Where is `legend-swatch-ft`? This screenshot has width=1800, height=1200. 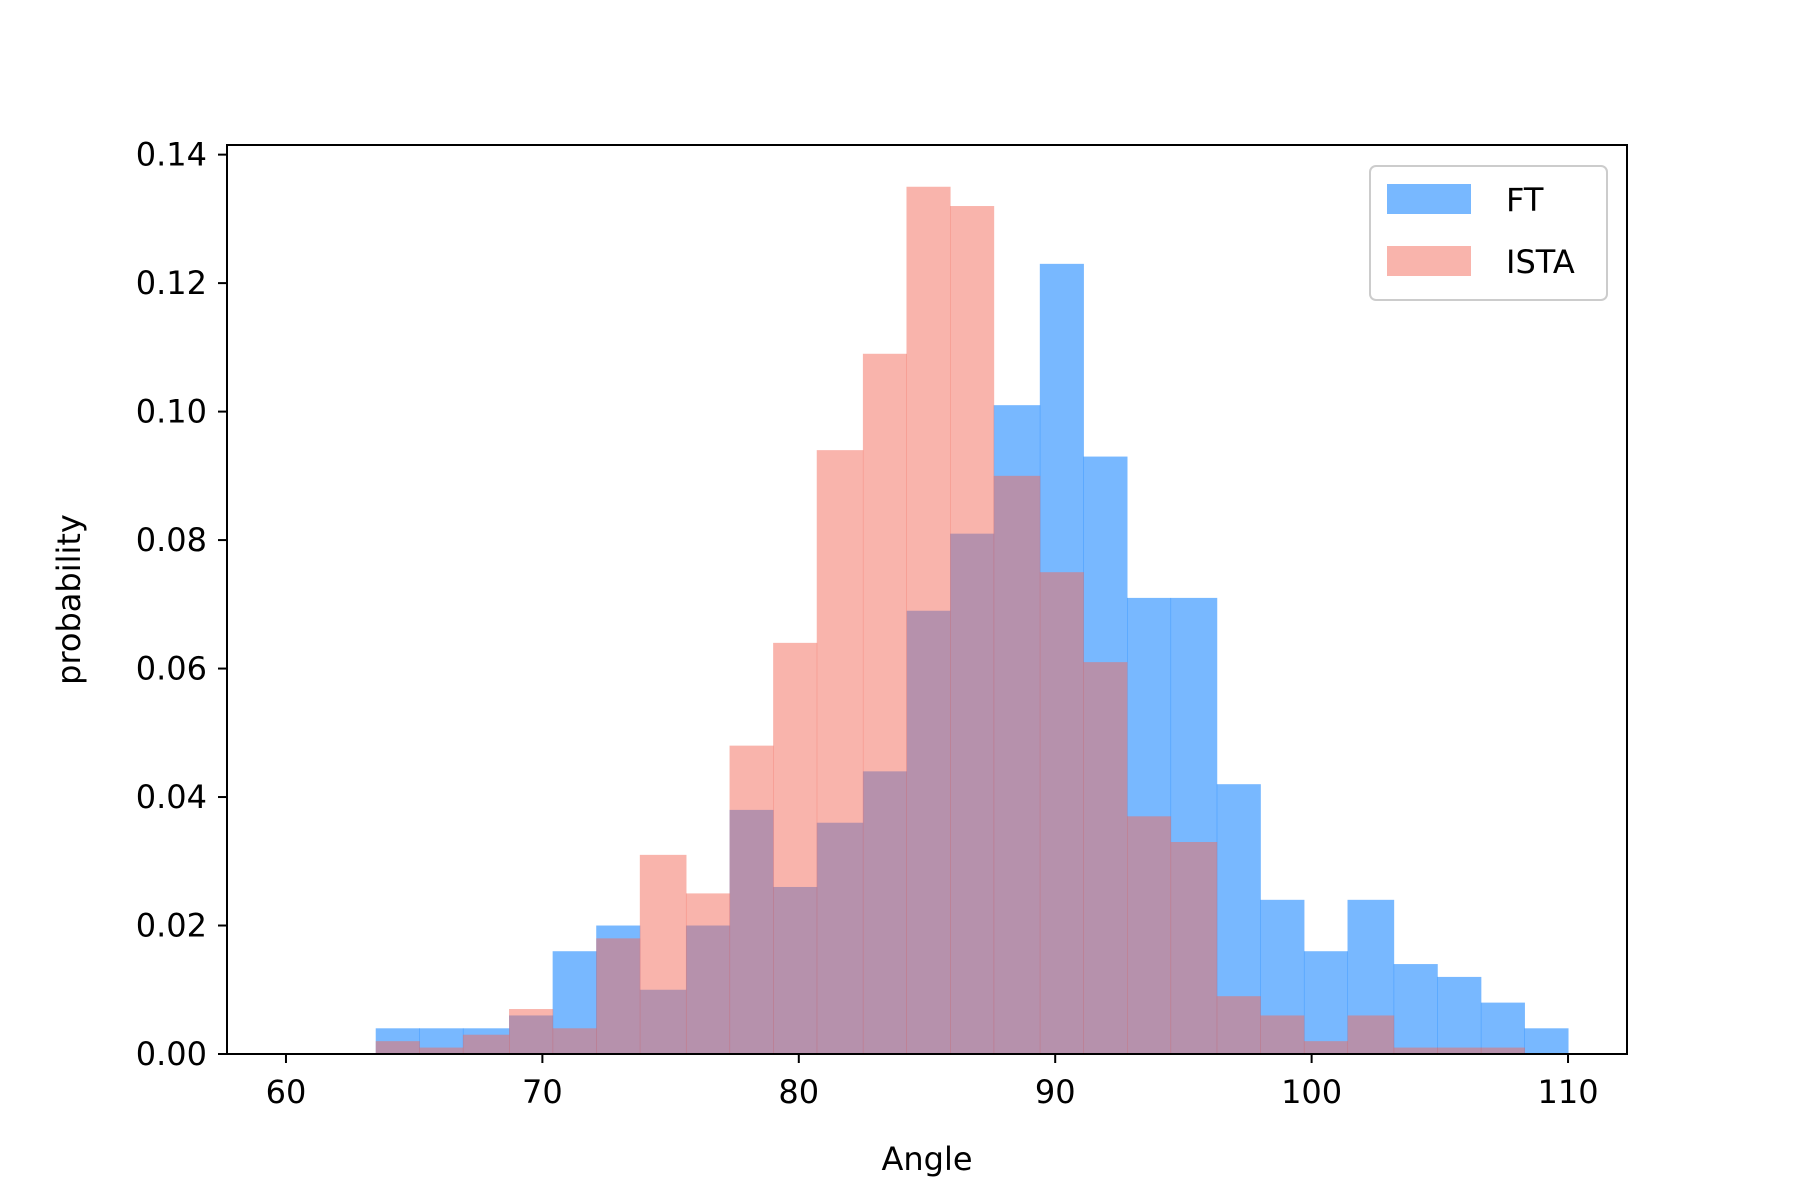
legend-swatch-ft is located at coordinates (1429, 199).